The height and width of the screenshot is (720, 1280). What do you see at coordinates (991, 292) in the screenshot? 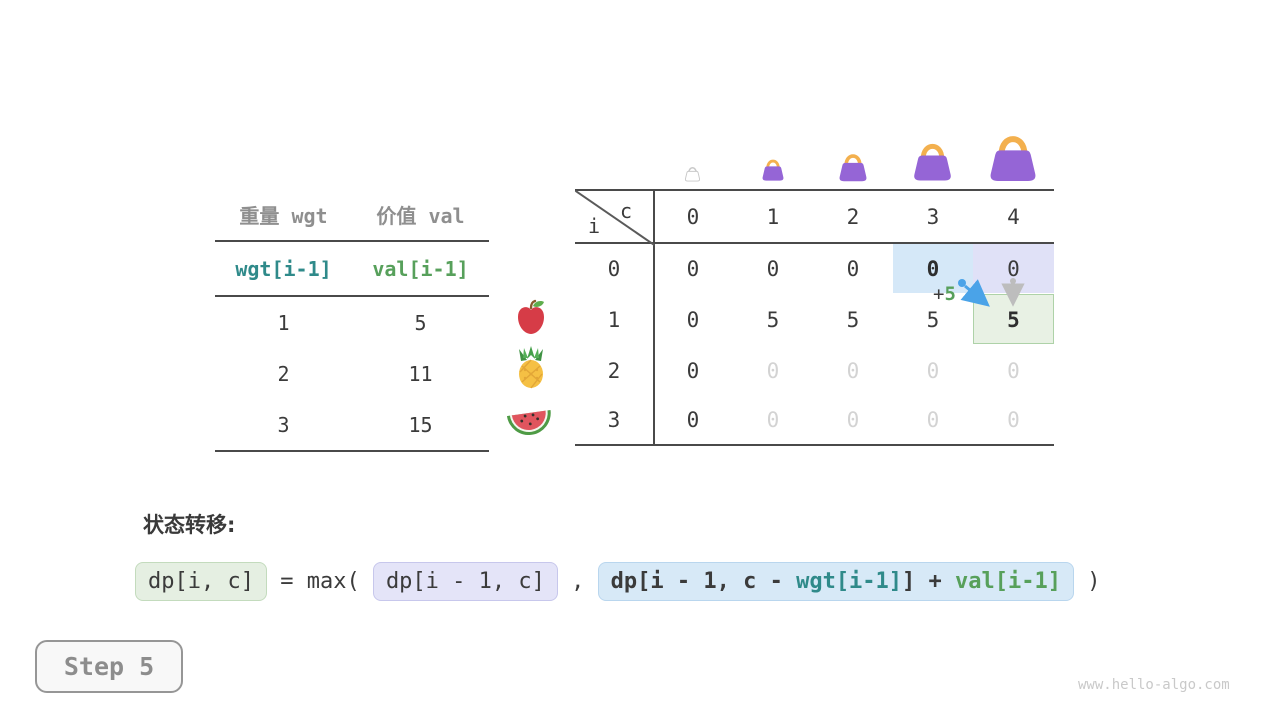
I see `transition-arrows` at bounding box center [991, 292].